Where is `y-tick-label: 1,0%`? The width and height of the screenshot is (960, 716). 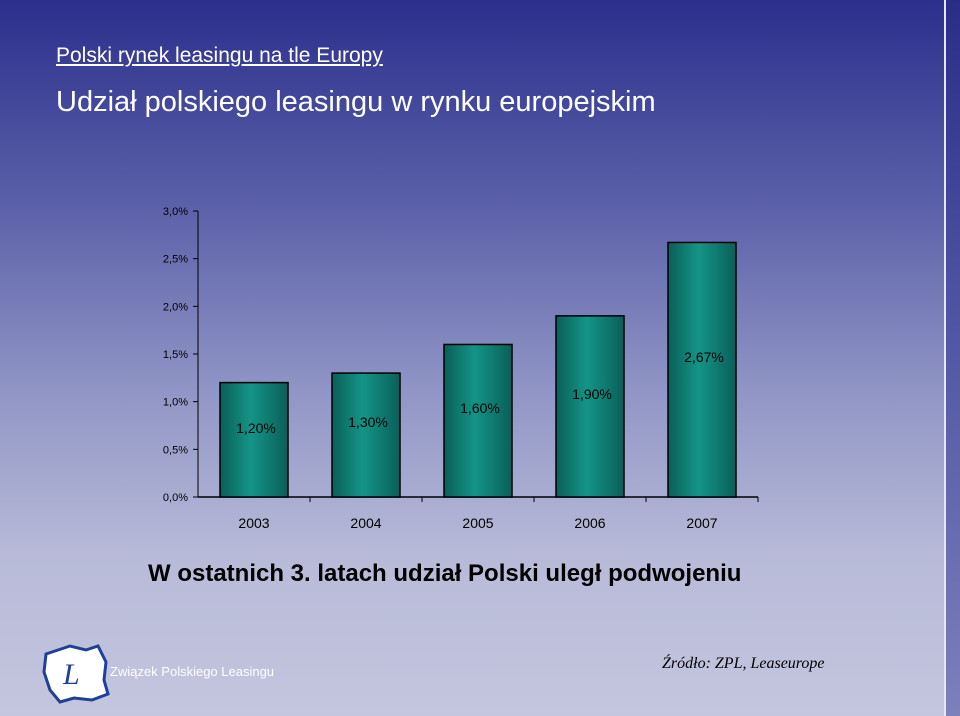 y-tick-label: 1,0% is located at coordinates (175, 403).